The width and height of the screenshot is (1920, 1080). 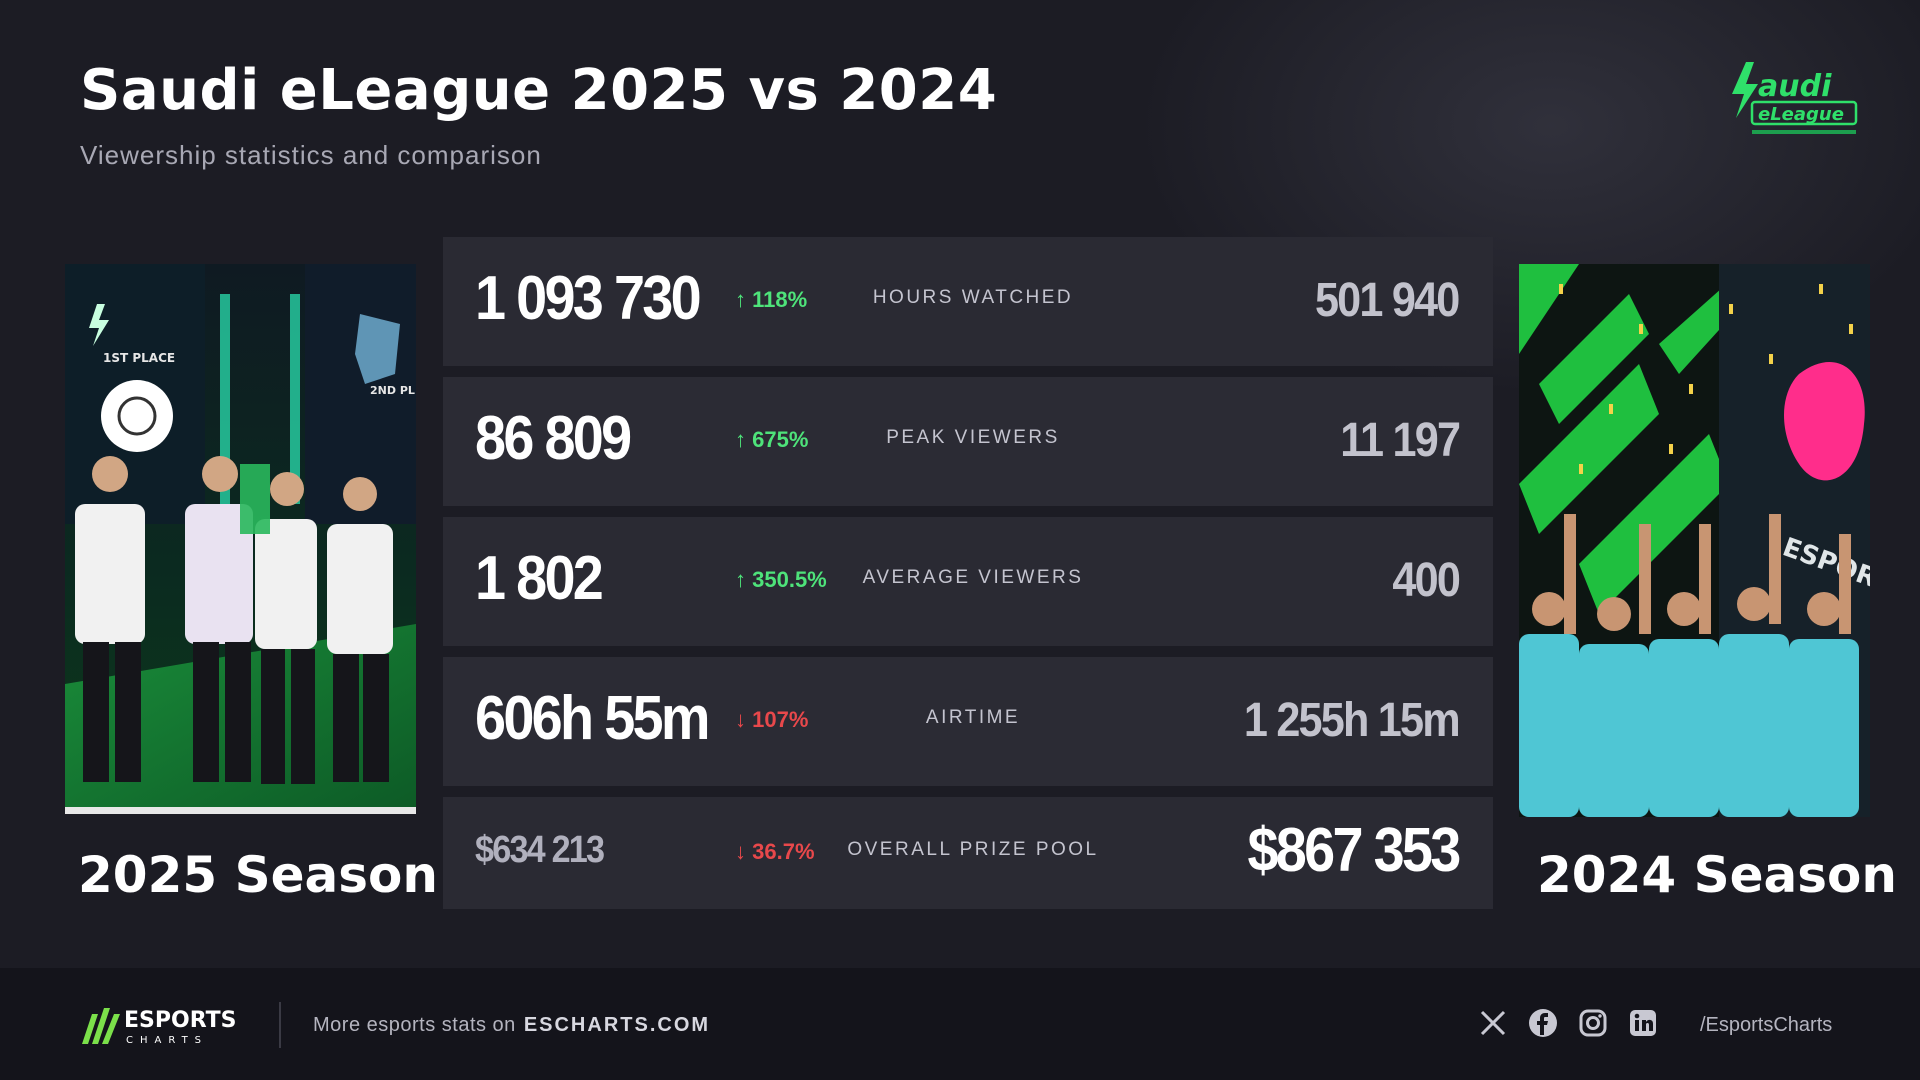 What do you see at coordinates (180, 1020) in the screenshot?
I see `logo-text: ESPORTS` at bounding box center [180, 1020].